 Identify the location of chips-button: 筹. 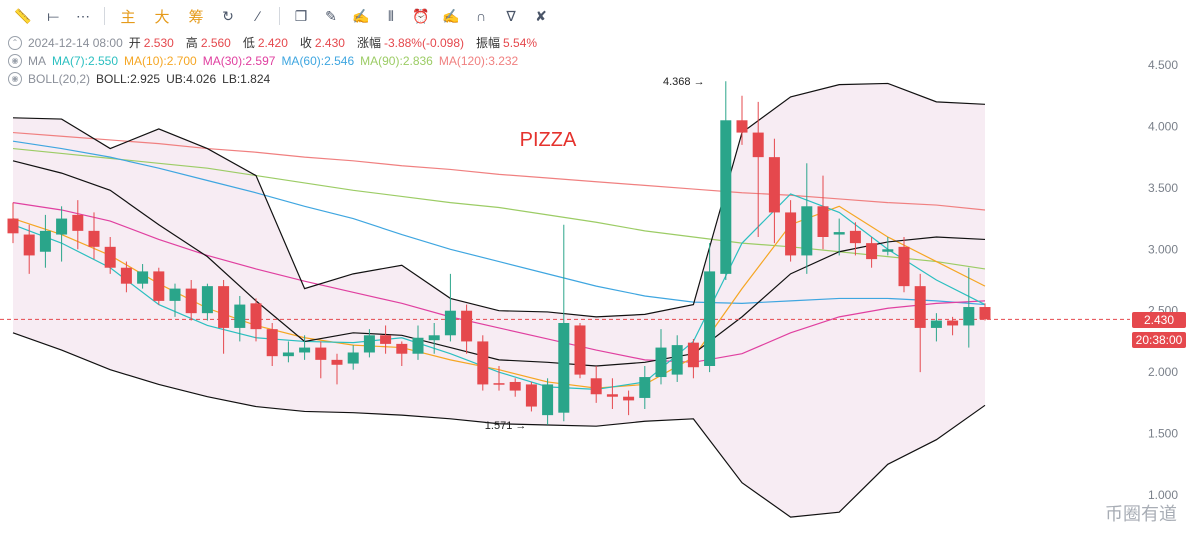
(196, 17).